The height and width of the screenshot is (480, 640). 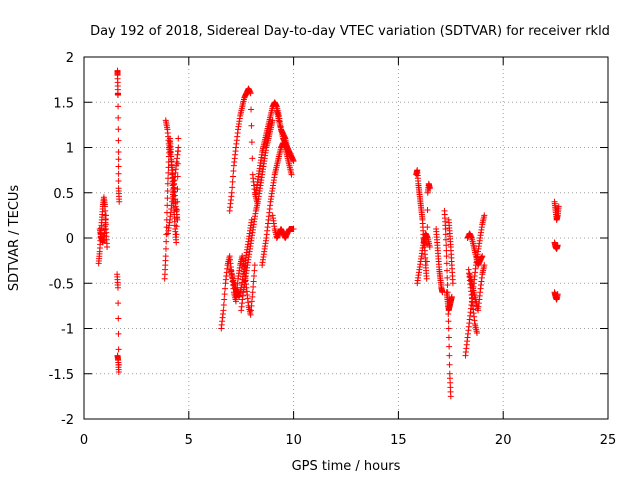 I want to click on x-axis-label: GPS time / hours, so click(x=346, y=466).